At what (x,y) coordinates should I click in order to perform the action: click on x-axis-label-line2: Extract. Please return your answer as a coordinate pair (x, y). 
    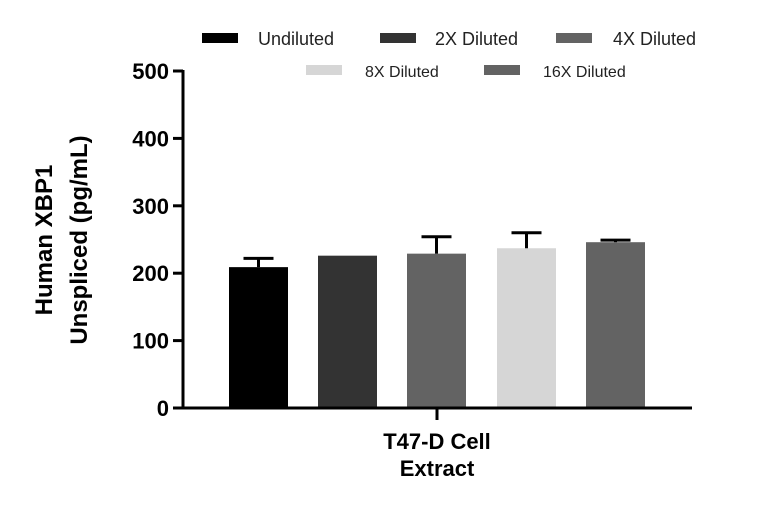
    Looking at the image, I should click on (437, 468).